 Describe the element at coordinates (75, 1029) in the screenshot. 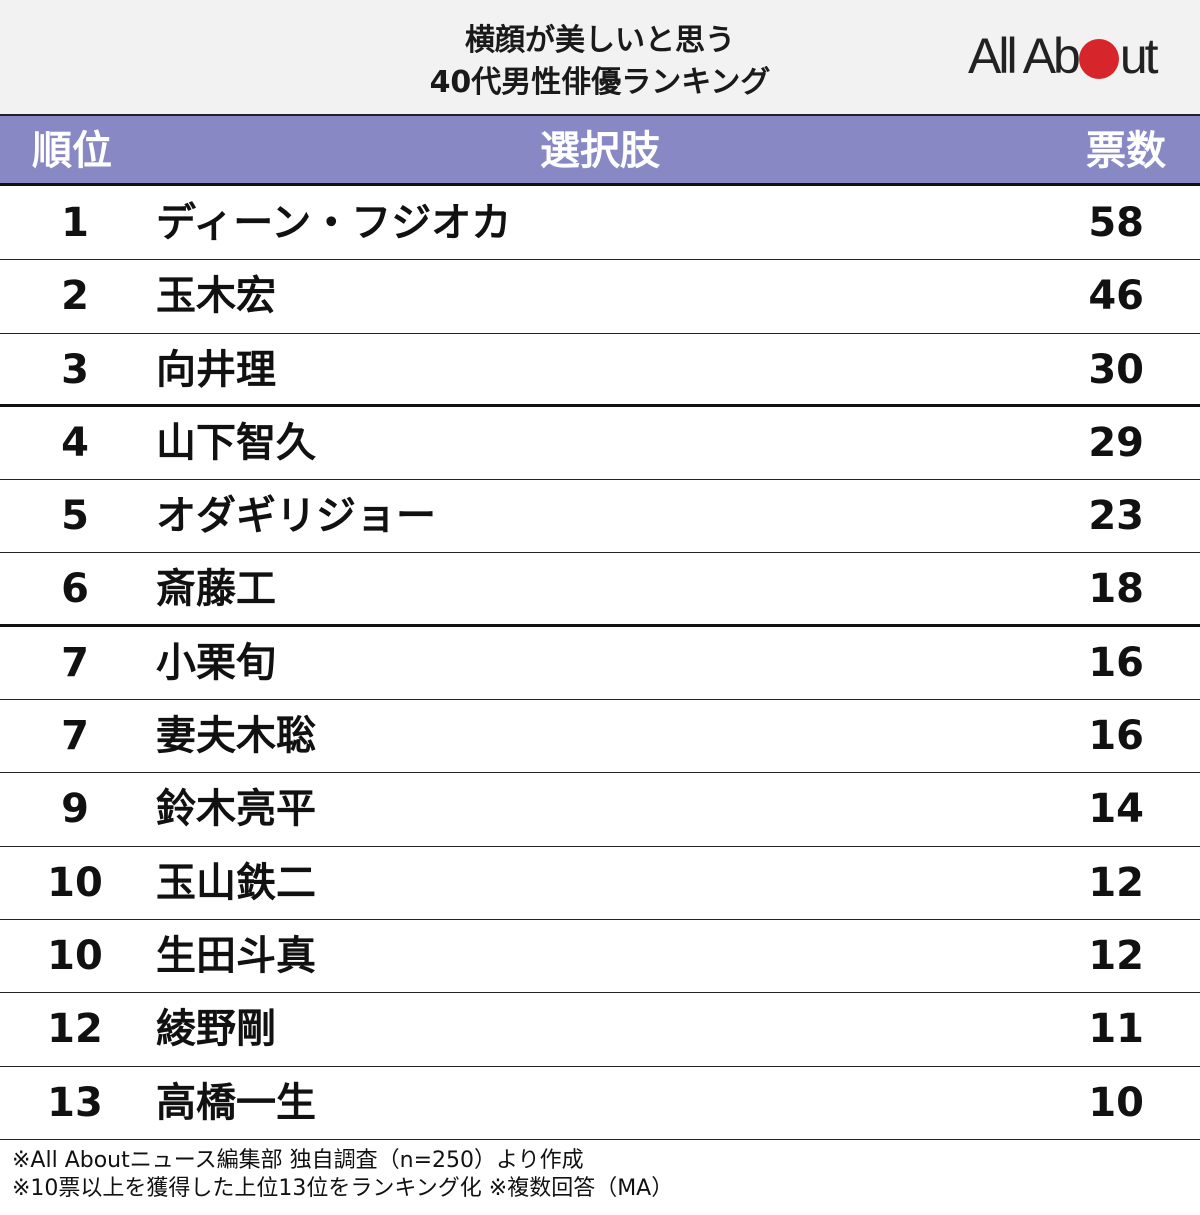

I see `rank-cell: 12` at that location.